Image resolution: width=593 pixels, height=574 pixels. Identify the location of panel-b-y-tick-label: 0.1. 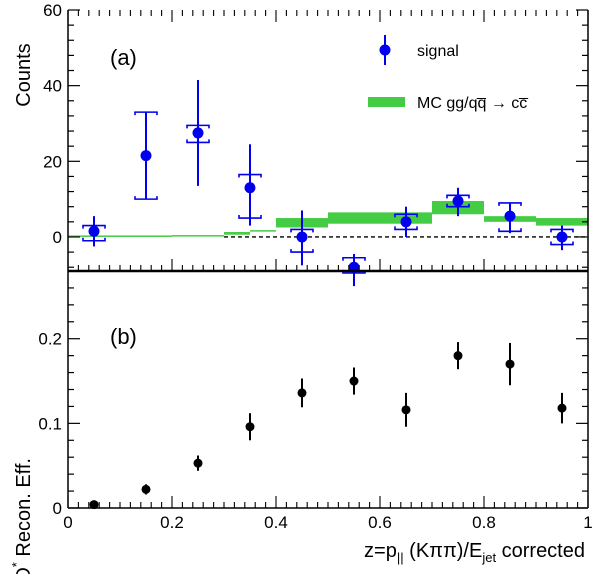
(50, 423).